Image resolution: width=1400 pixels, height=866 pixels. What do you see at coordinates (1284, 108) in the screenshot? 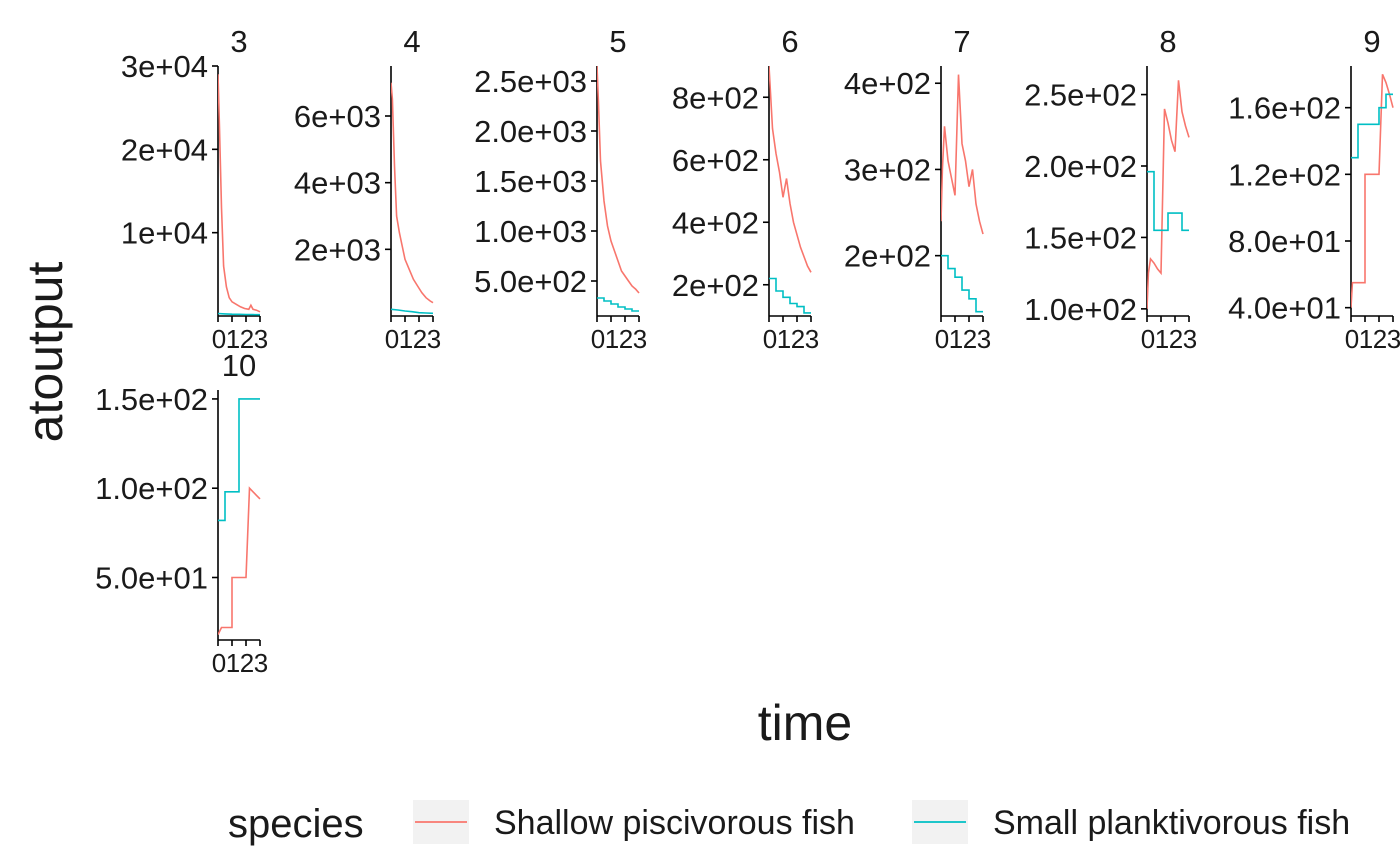
I see `y-tick-label: 1.6e+02` at bounding box center [1284, 108].